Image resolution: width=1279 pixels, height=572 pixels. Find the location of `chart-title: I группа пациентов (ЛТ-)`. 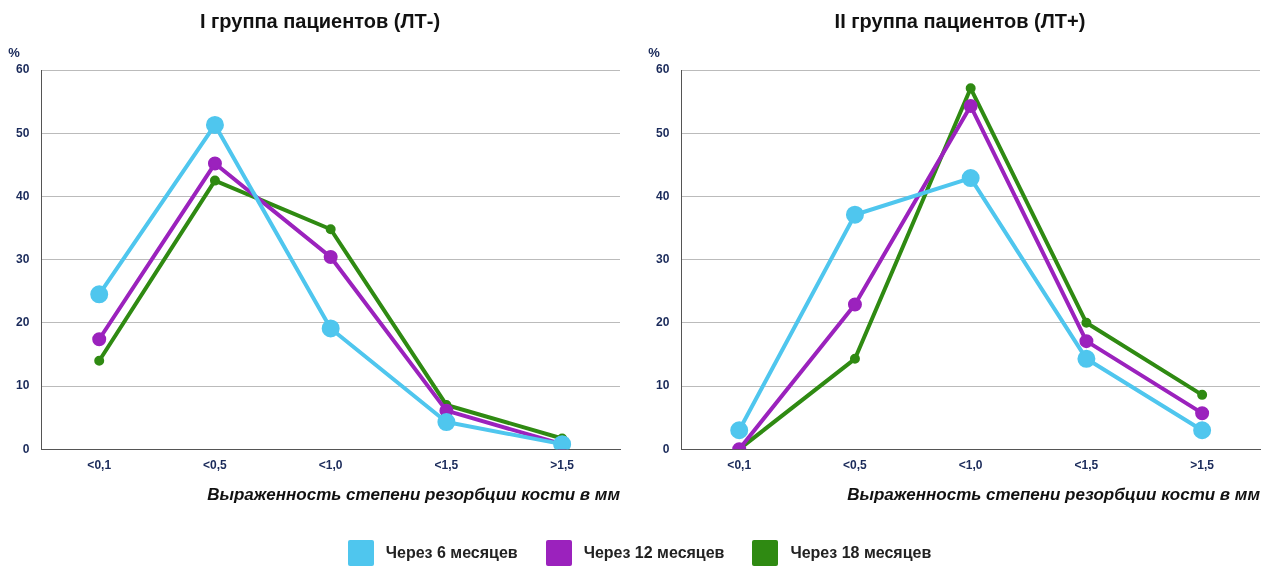

chart-title: I группа пациентов (ЛТ-) is located at coordinates (320, 21).